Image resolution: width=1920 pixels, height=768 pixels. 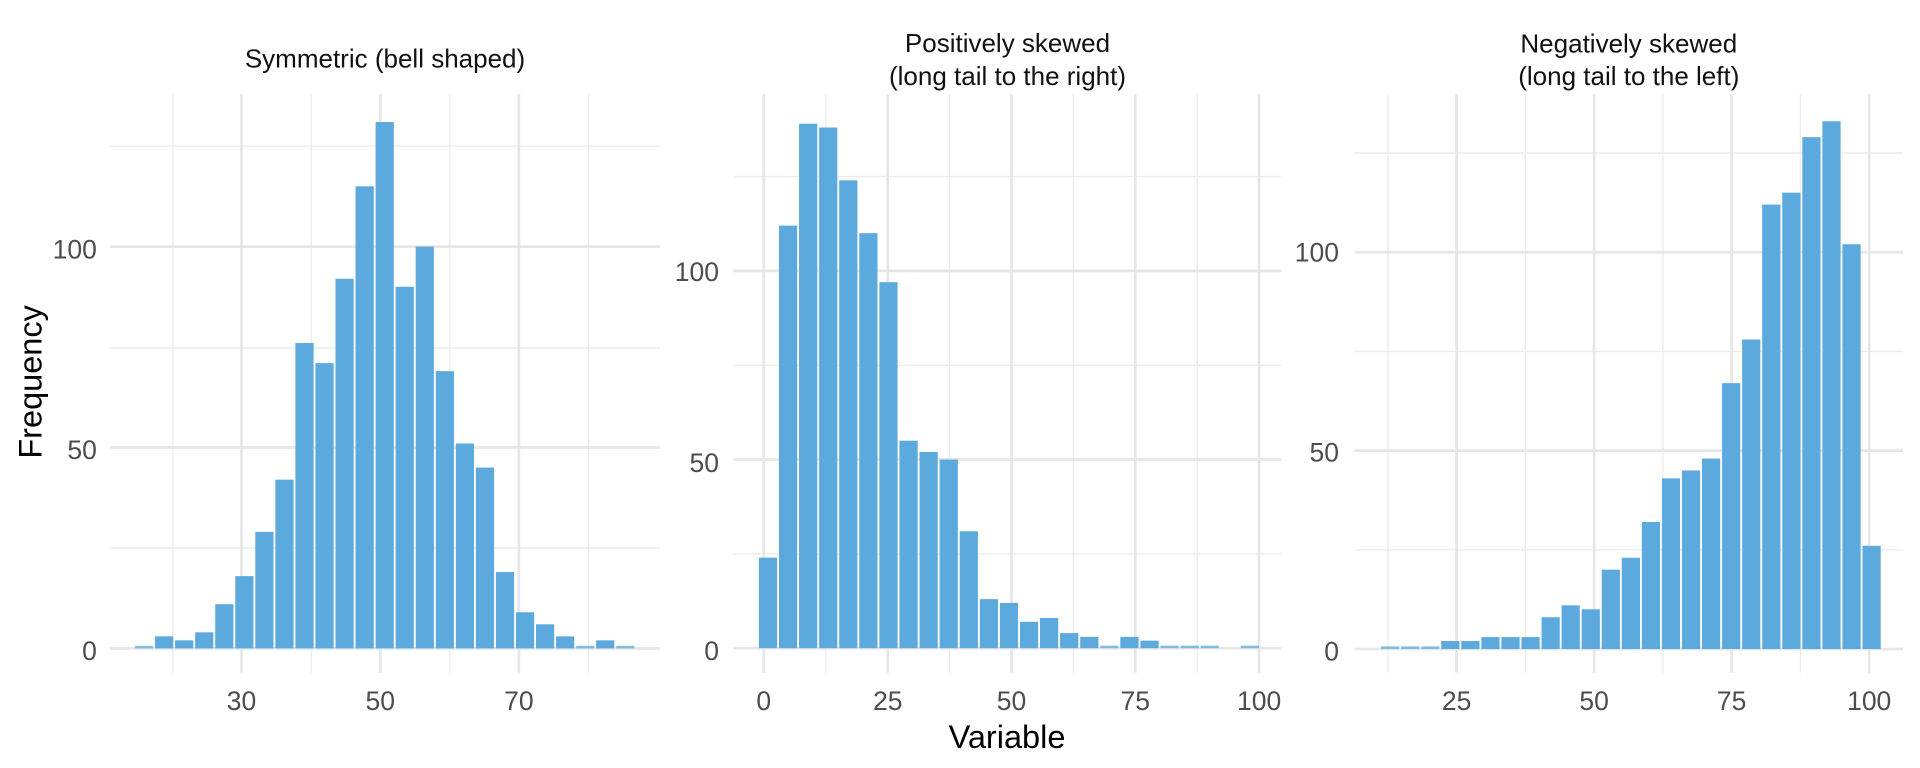 What do you see at coordinates (1007, 76) in the screenshot?
I see `svg-text: (long tail to the right)` at bounding box center [1007, 76].